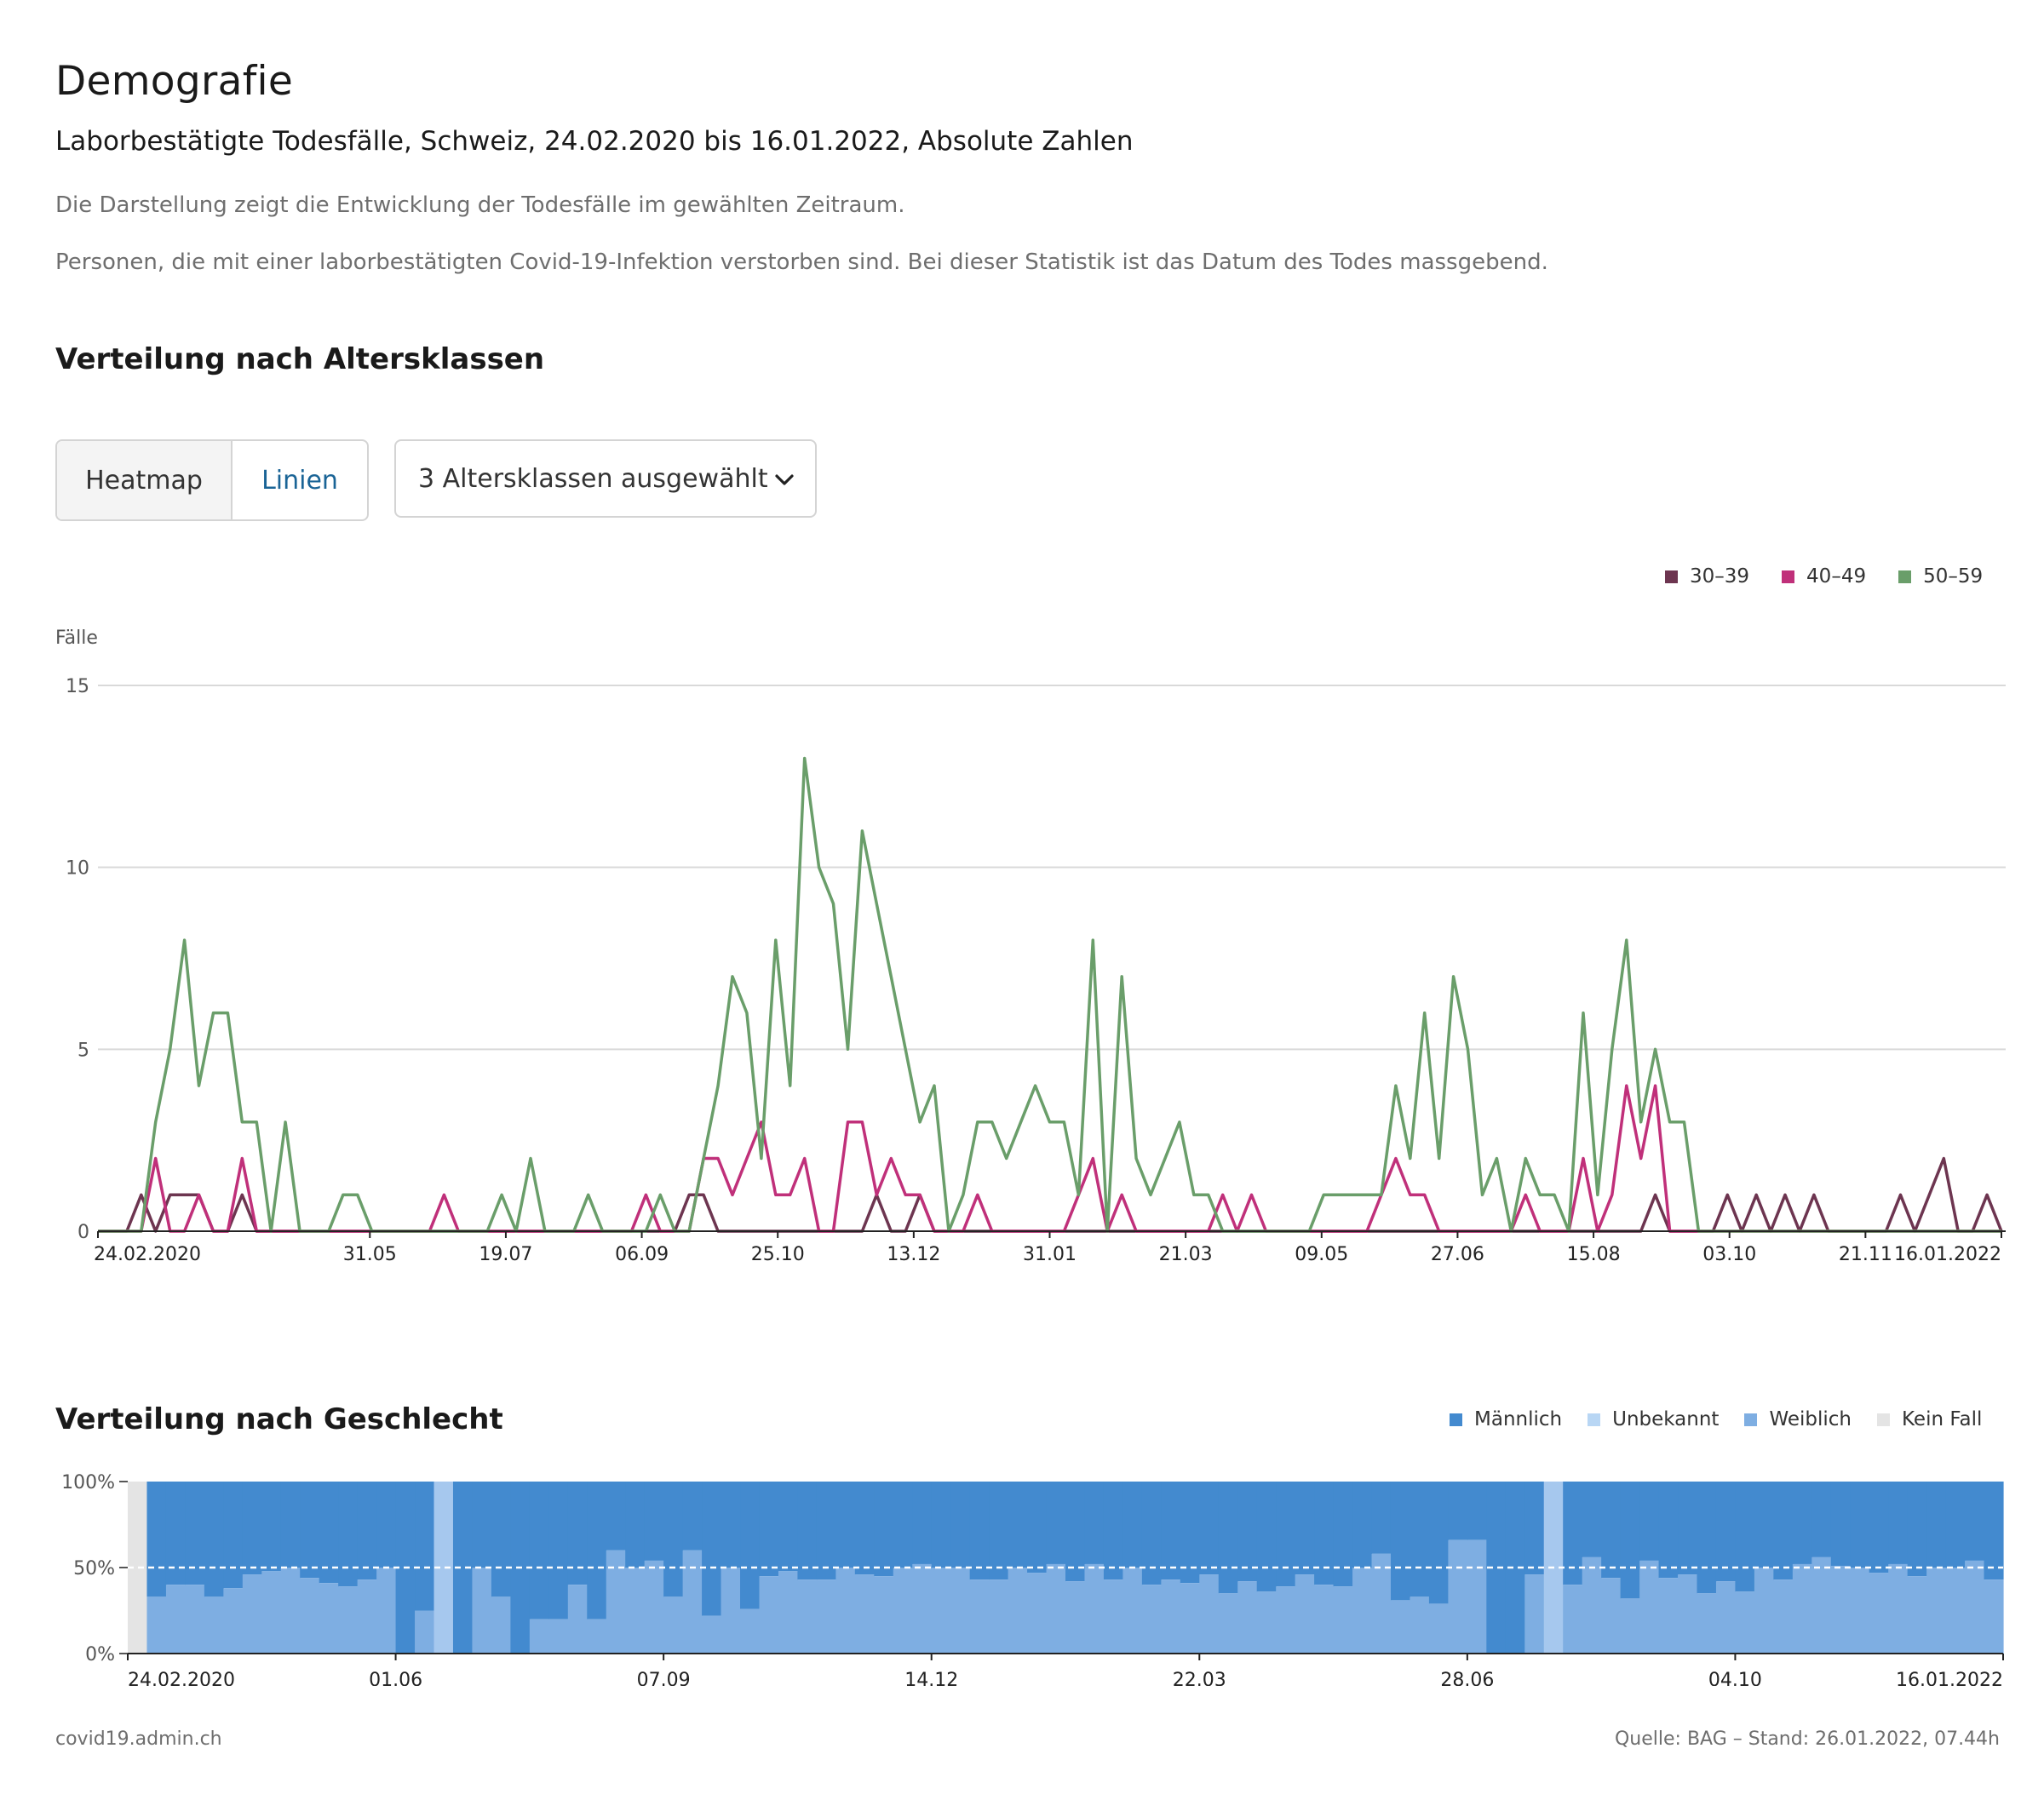  What do you see at coordinates (88, 1482) in the screenshot?
I see `y-tick-label: 100%` at bounding box center [88, 1482].